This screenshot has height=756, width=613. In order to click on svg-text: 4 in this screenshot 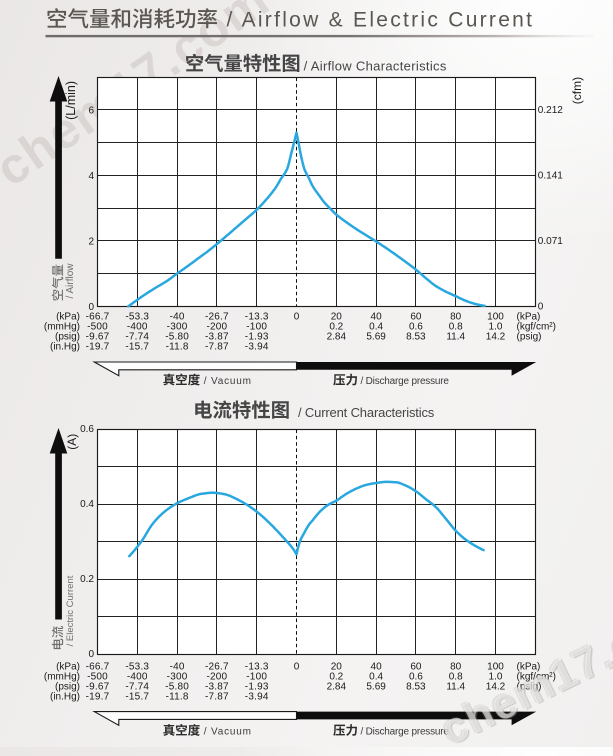, I will do `click(91, 176)`.